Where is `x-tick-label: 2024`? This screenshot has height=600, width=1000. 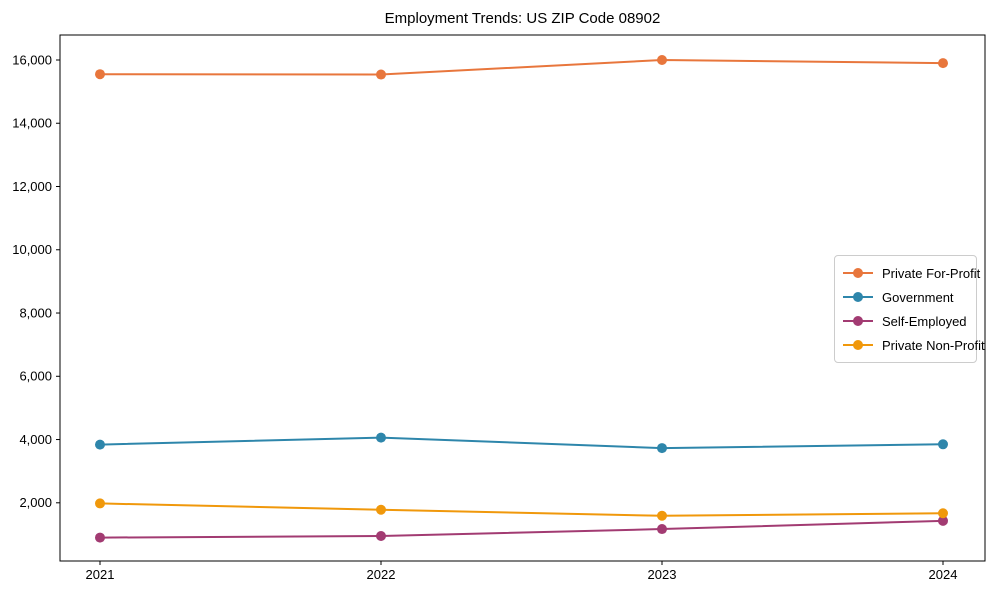 x-tick-label: 2024 is located at coordinates (943, 574).